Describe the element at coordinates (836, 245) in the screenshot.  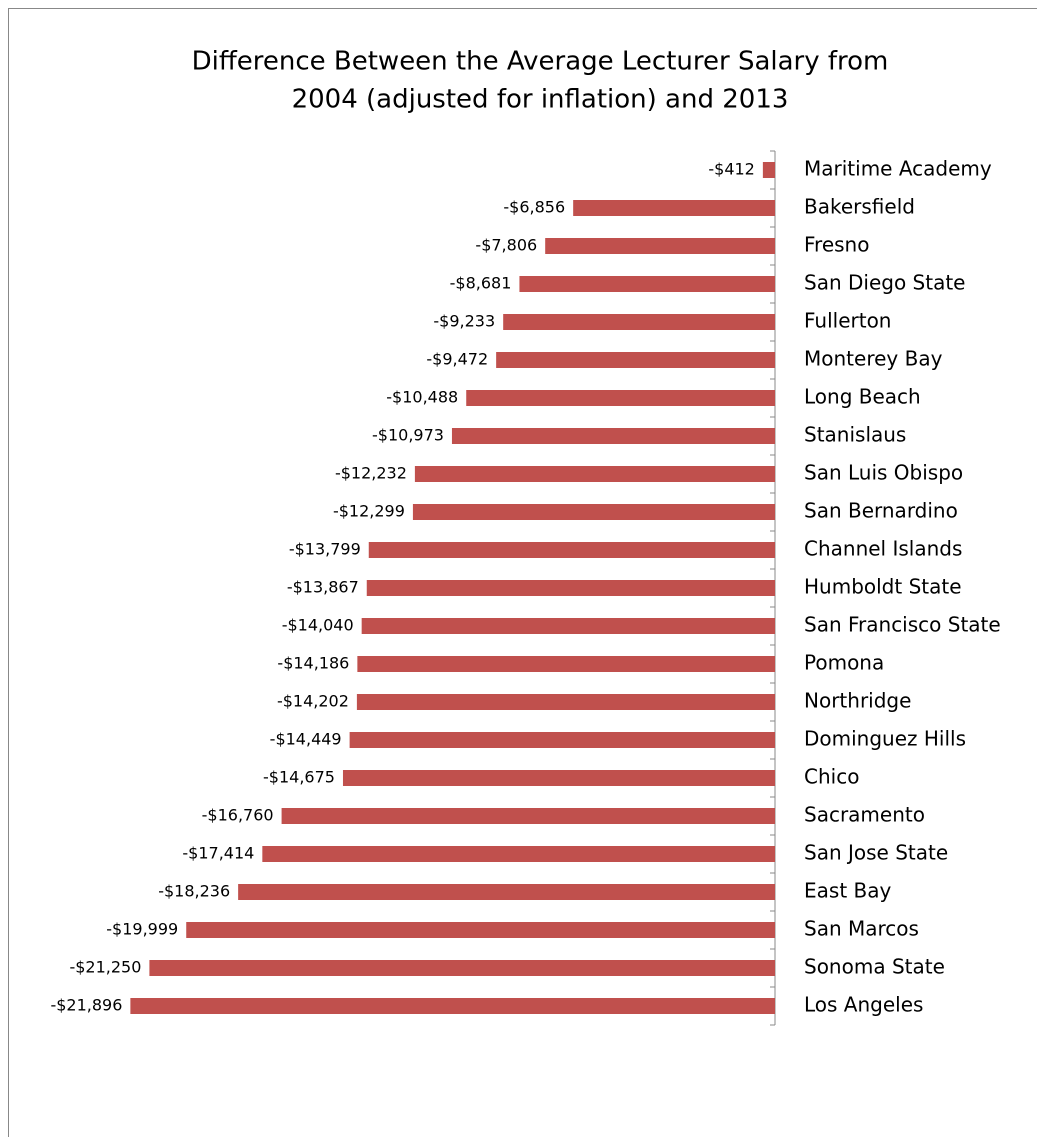
I see `category-label: Fresno` at that location.